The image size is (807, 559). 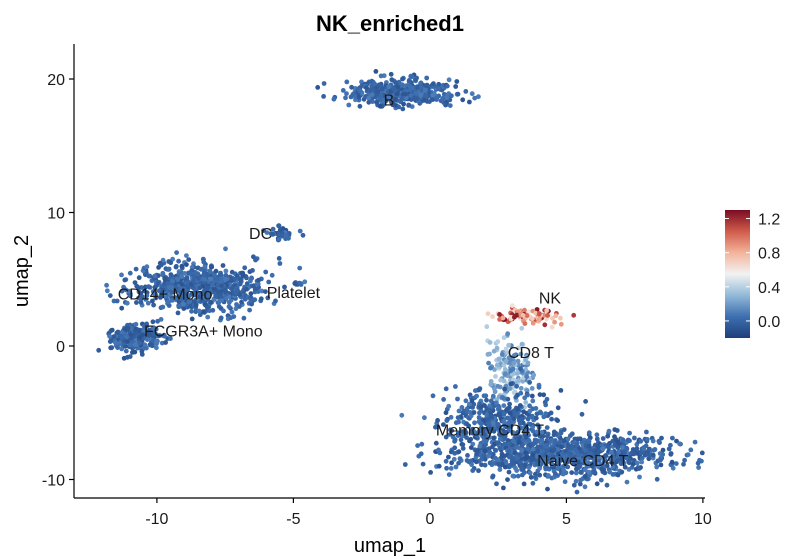 I want to click on cluster-label: FCGR3A+ Mono, so click(x=203, y=332).